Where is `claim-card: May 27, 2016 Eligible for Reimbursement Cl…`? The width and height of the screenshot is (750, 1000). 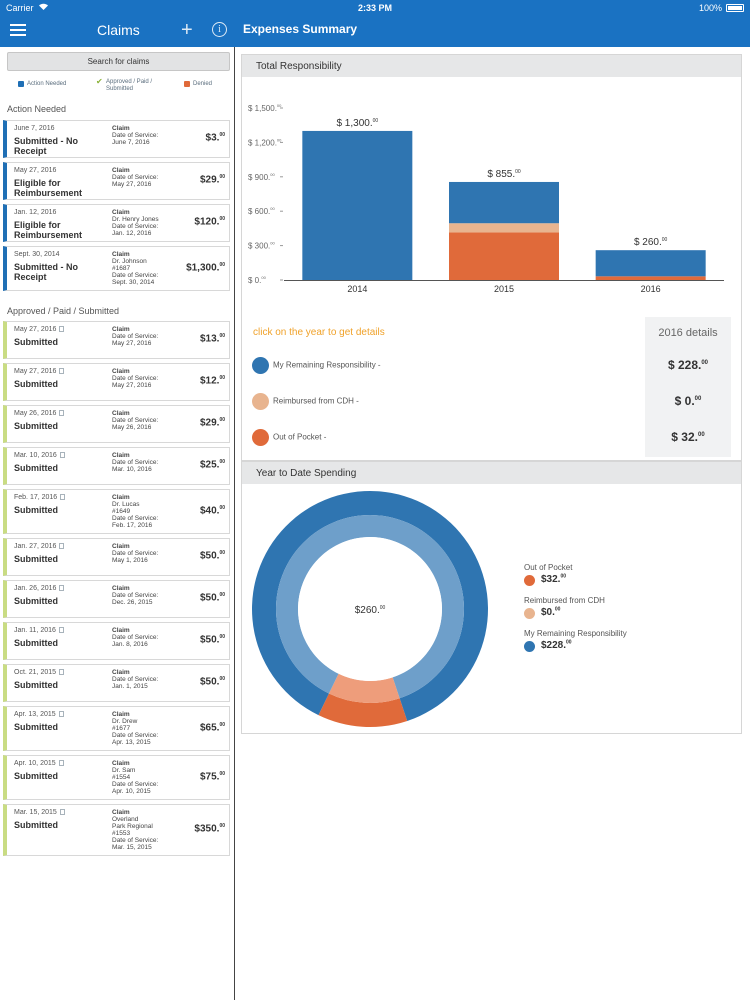
claim-card: May 27, 2016 Eligible for Reimbursement Cl… is located at coordinates (116, 181).